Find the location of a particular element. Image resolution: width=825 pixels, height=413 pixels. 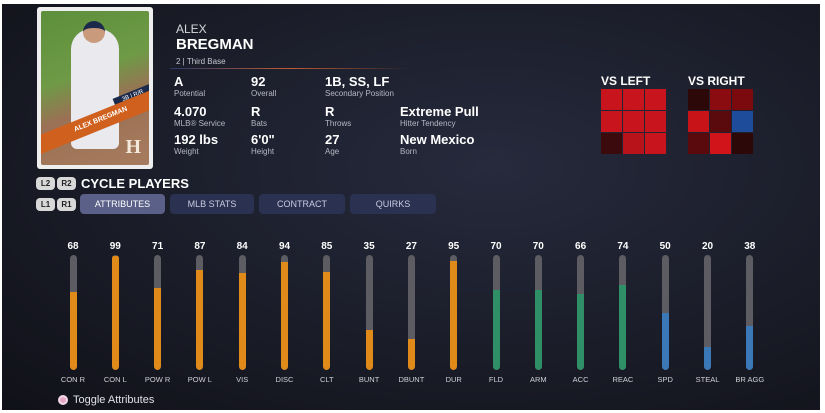

attribute-label: STEAL is located at coordinates (707, 379).